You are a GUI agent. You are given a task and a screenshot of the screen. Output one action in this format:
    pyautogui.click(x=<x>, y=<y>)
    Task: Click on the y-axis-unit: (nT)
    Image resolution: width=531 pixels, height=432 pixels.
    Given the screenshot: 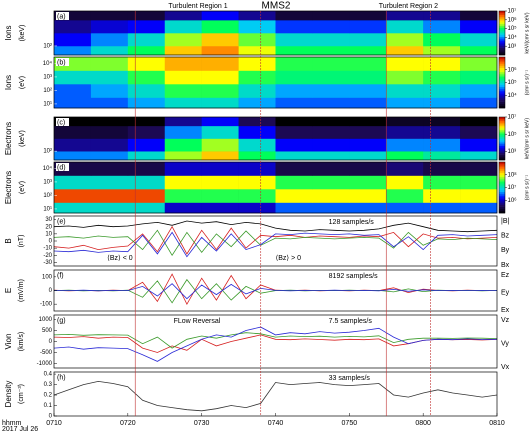 What is the action you would take?
    pyautogui.click(x=21, y=241)
    